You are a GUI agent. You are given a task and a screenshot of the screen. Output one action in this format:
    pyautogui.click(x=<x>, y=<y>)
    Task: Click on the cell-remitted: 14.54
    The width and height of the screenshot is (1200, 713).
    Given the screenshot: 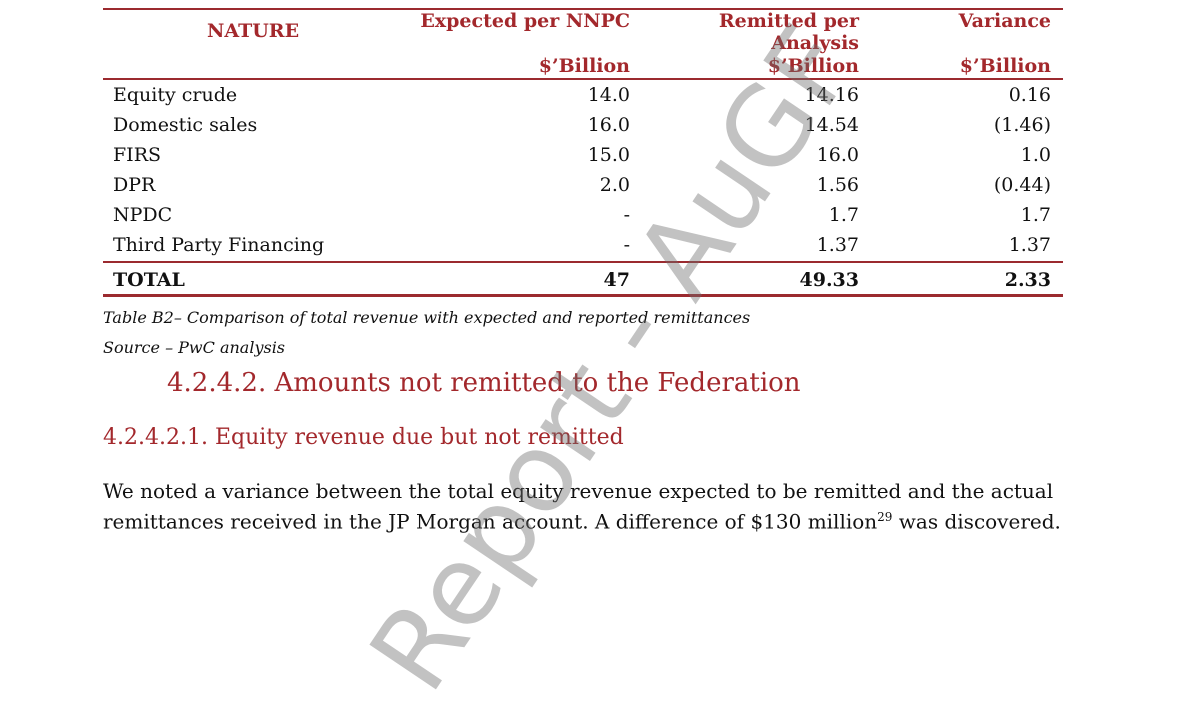 What is the action you would take?
    pyautogui.click(x=831, y=125)
    